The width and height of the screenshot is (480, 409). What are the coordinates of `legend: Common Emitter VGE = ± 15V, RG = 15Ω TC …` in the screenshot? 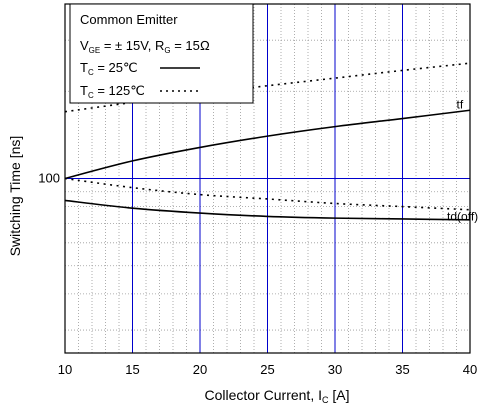 It's located at (161, 53).